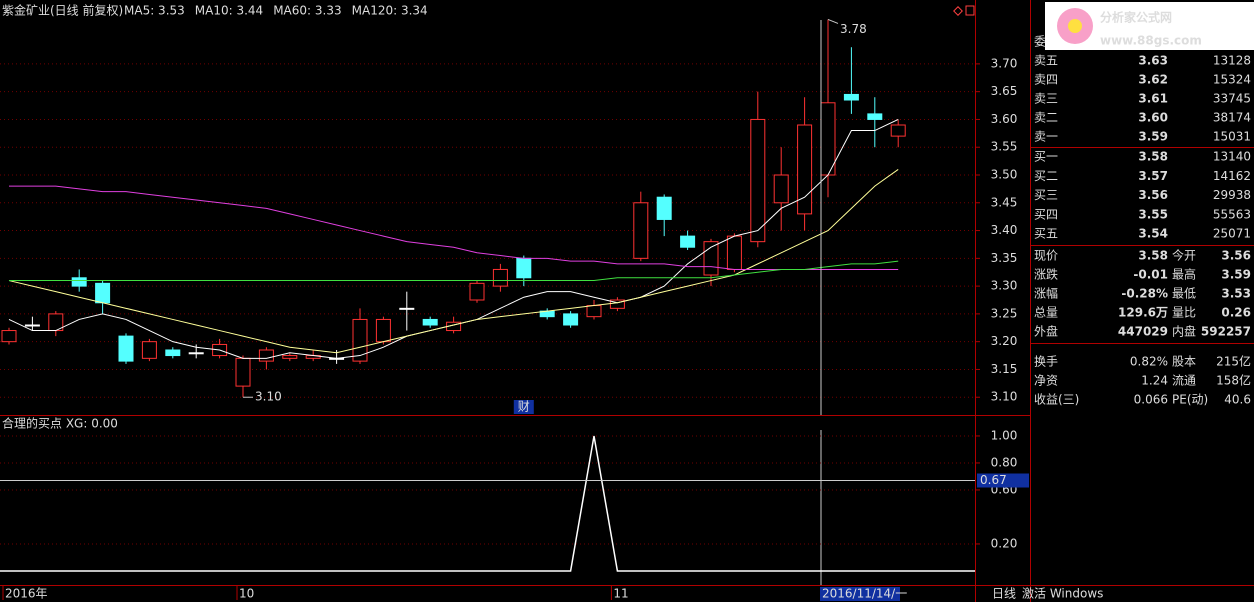 Image resolution: width=1254 pixels, height=602 pixels. I want to click on stat-value: -0.28%, so click(1144, 294).